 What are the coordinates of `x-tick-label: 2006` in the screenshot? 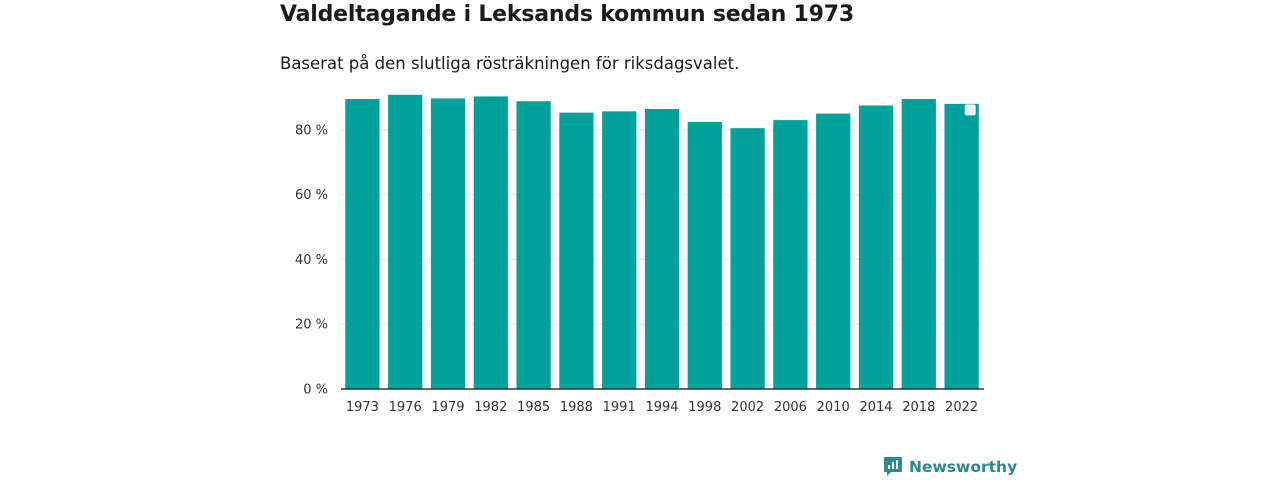 It's located at (790, 407).